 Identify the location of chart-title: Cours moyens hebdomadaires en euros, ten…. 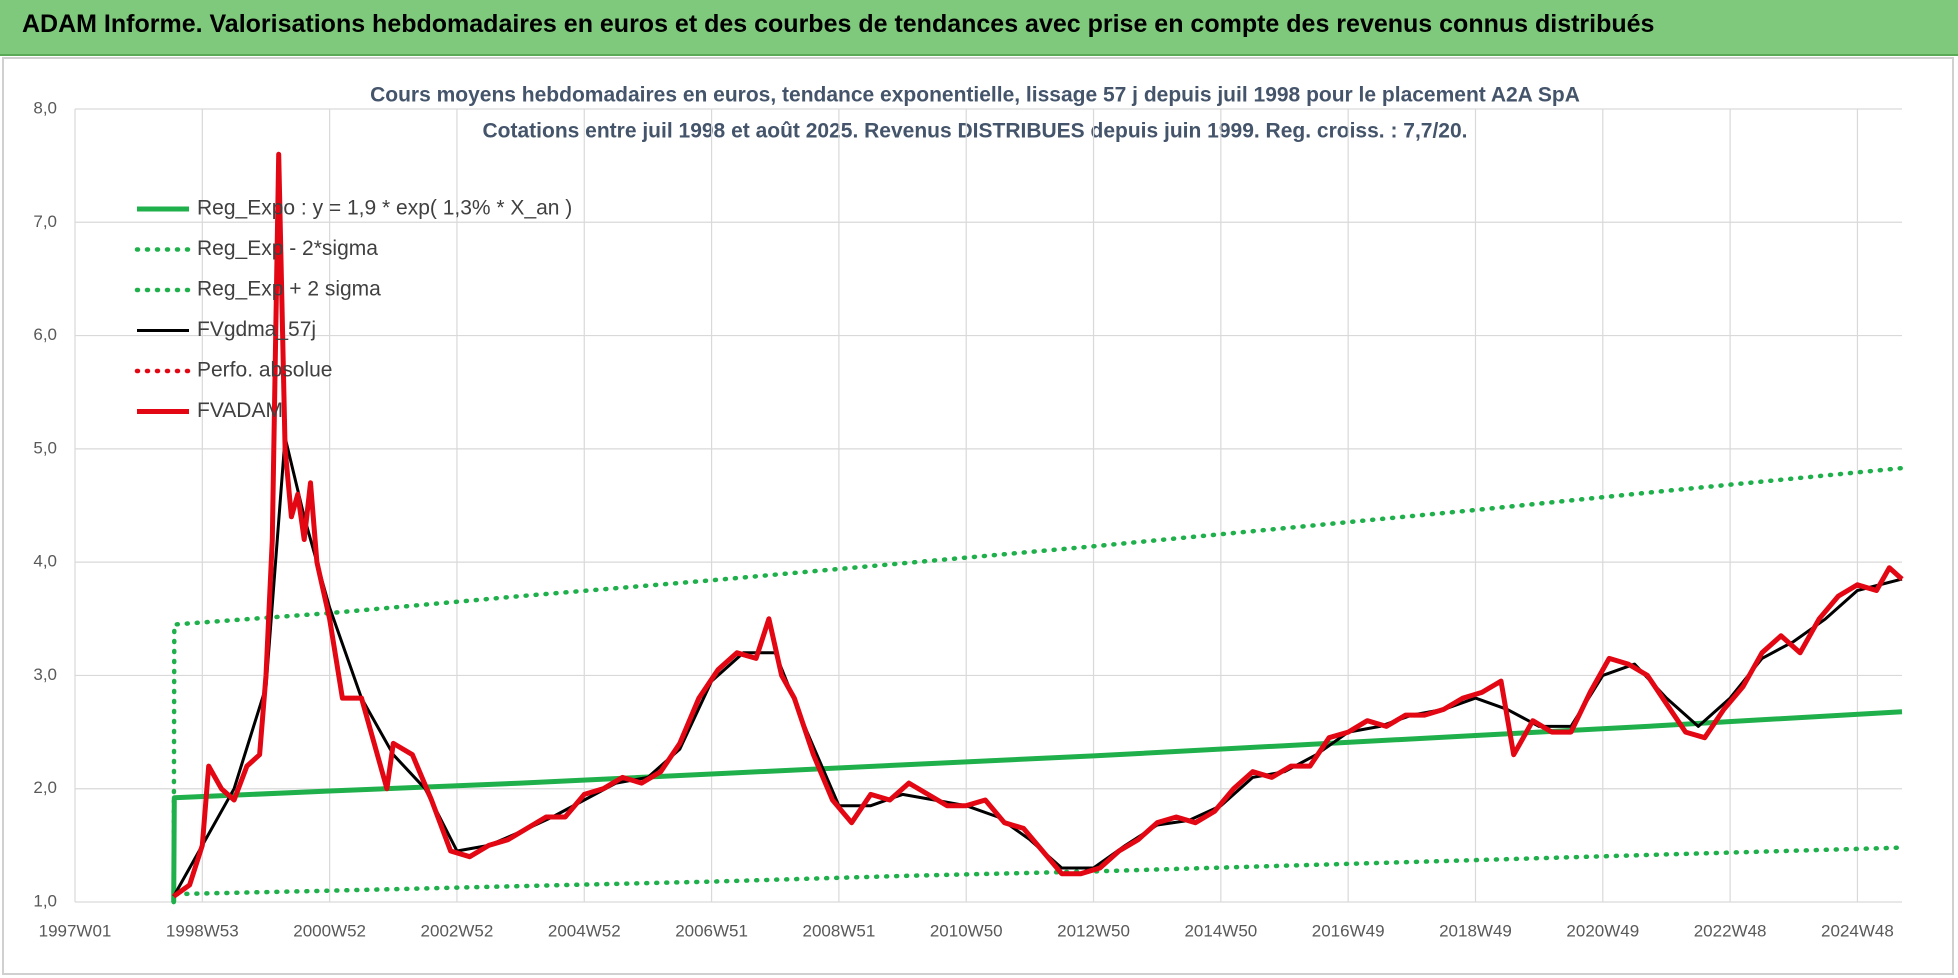
(975, 95).